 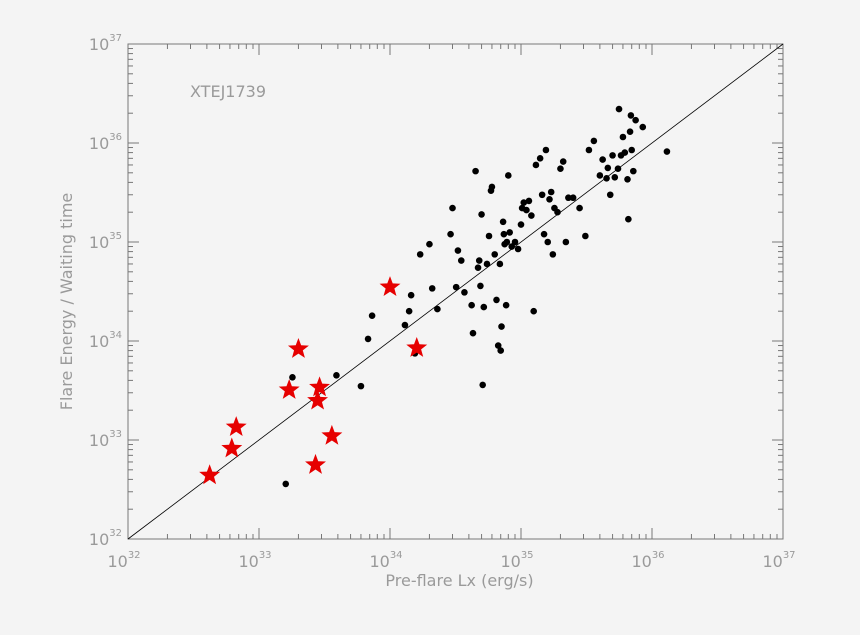 I want to click on y-tick-label: 1037, so click(x=105, y=43).